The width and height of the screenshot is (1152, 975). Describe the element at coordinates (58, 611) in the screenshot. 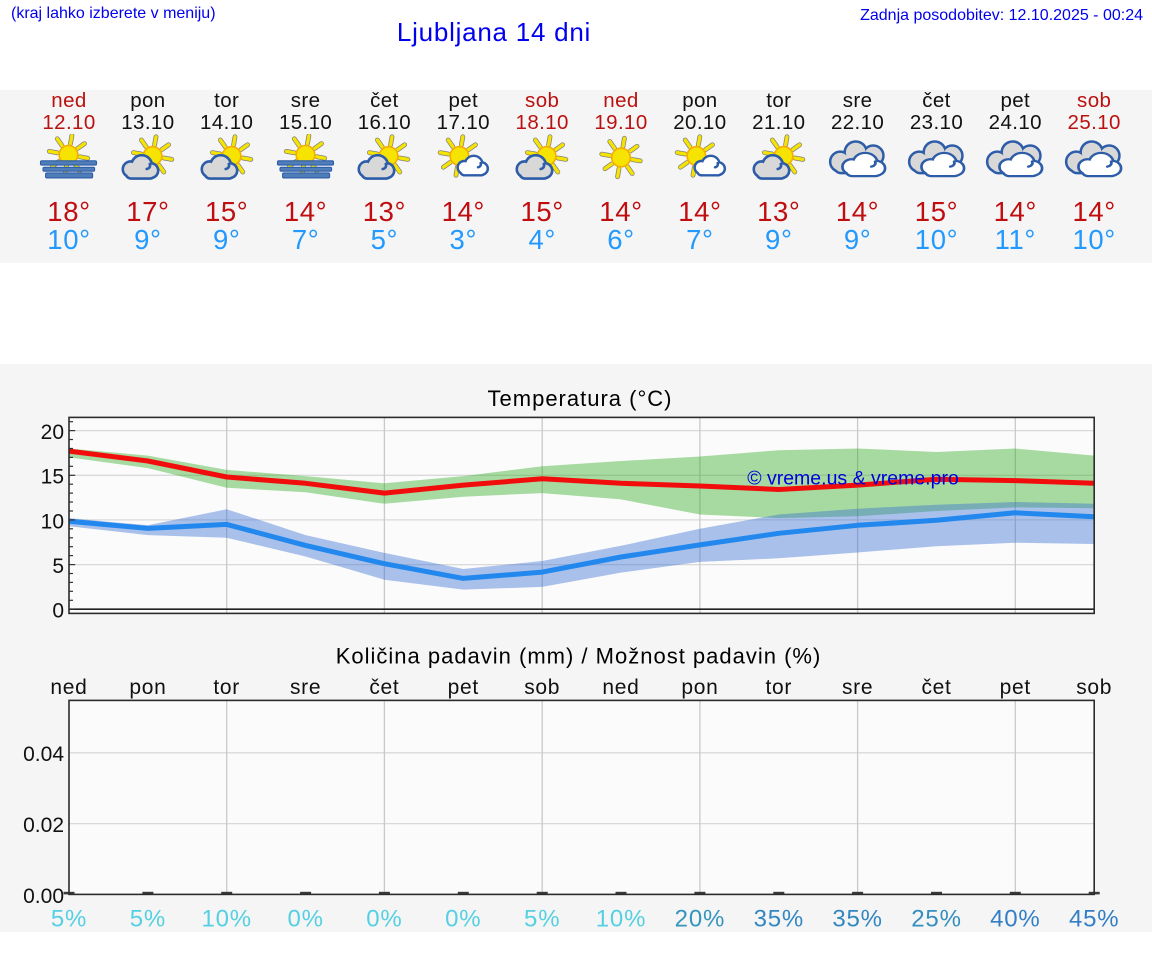

I see `svg-text: 0` at that location.